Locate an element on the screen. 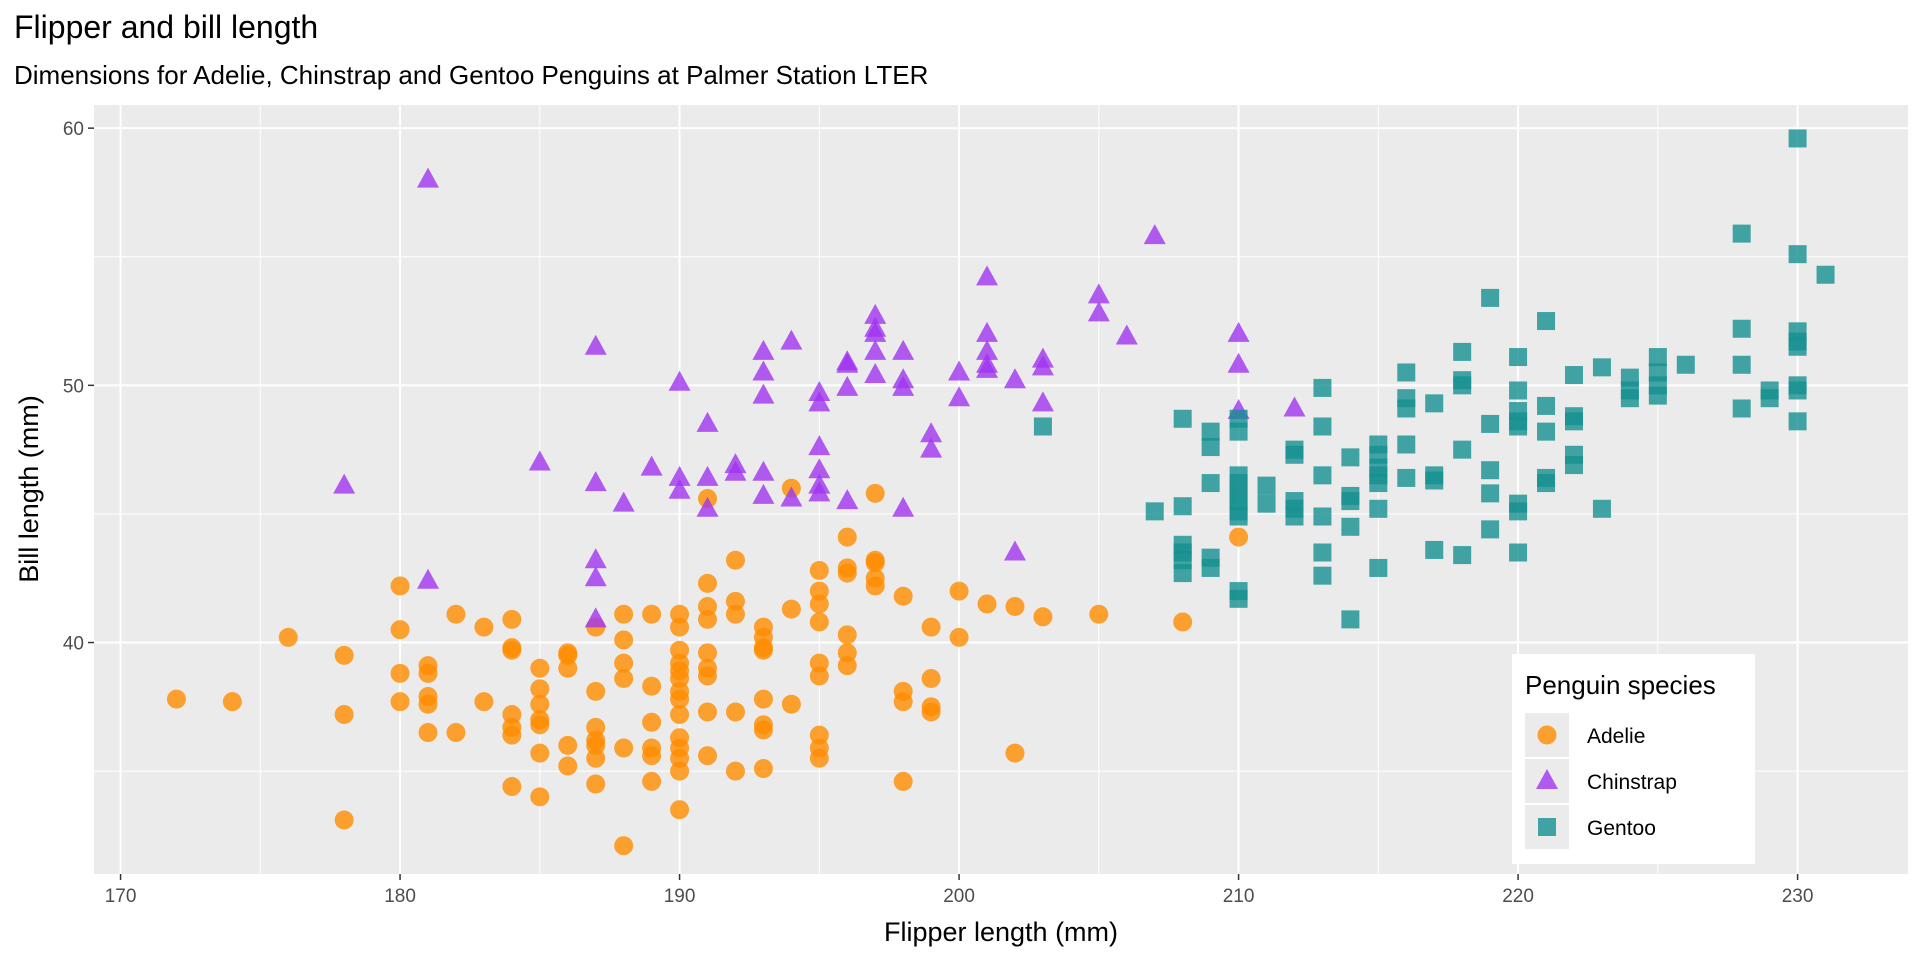 The width and height of the screenshot is (1920, 960). chart-title: Flipper and bill length is located at coordinates (166, 27).